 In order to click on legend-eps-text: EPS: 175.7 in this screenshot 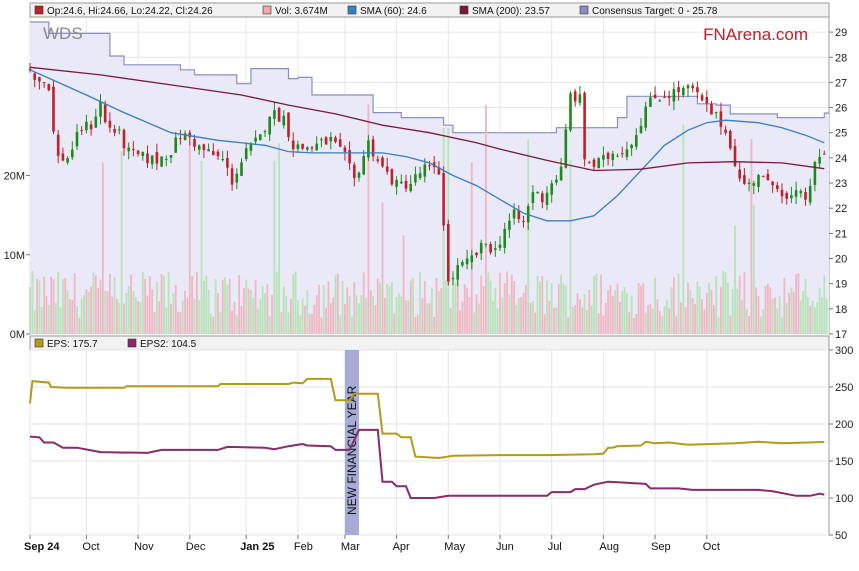, I will do `click(72, 344)`.